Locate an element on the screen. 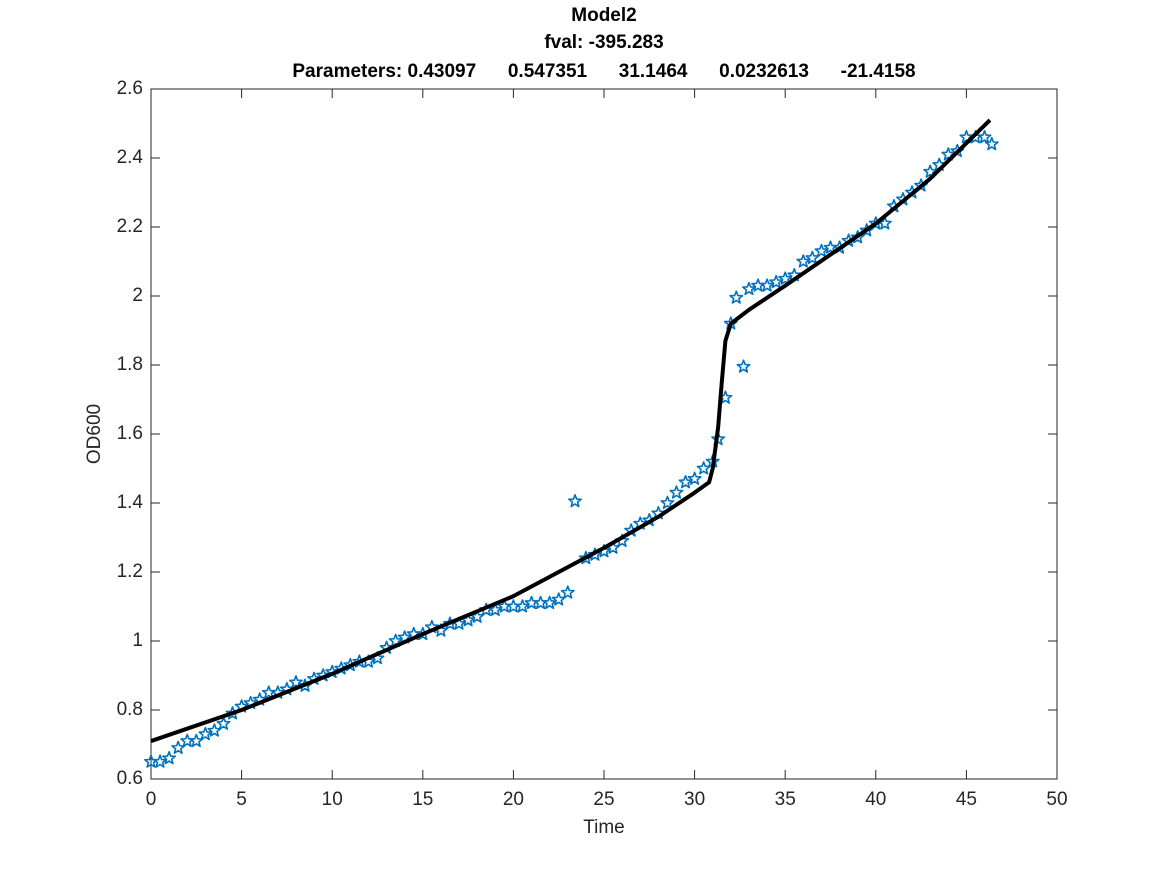  x-axis-label: Time is located at coordinates (604, 827).